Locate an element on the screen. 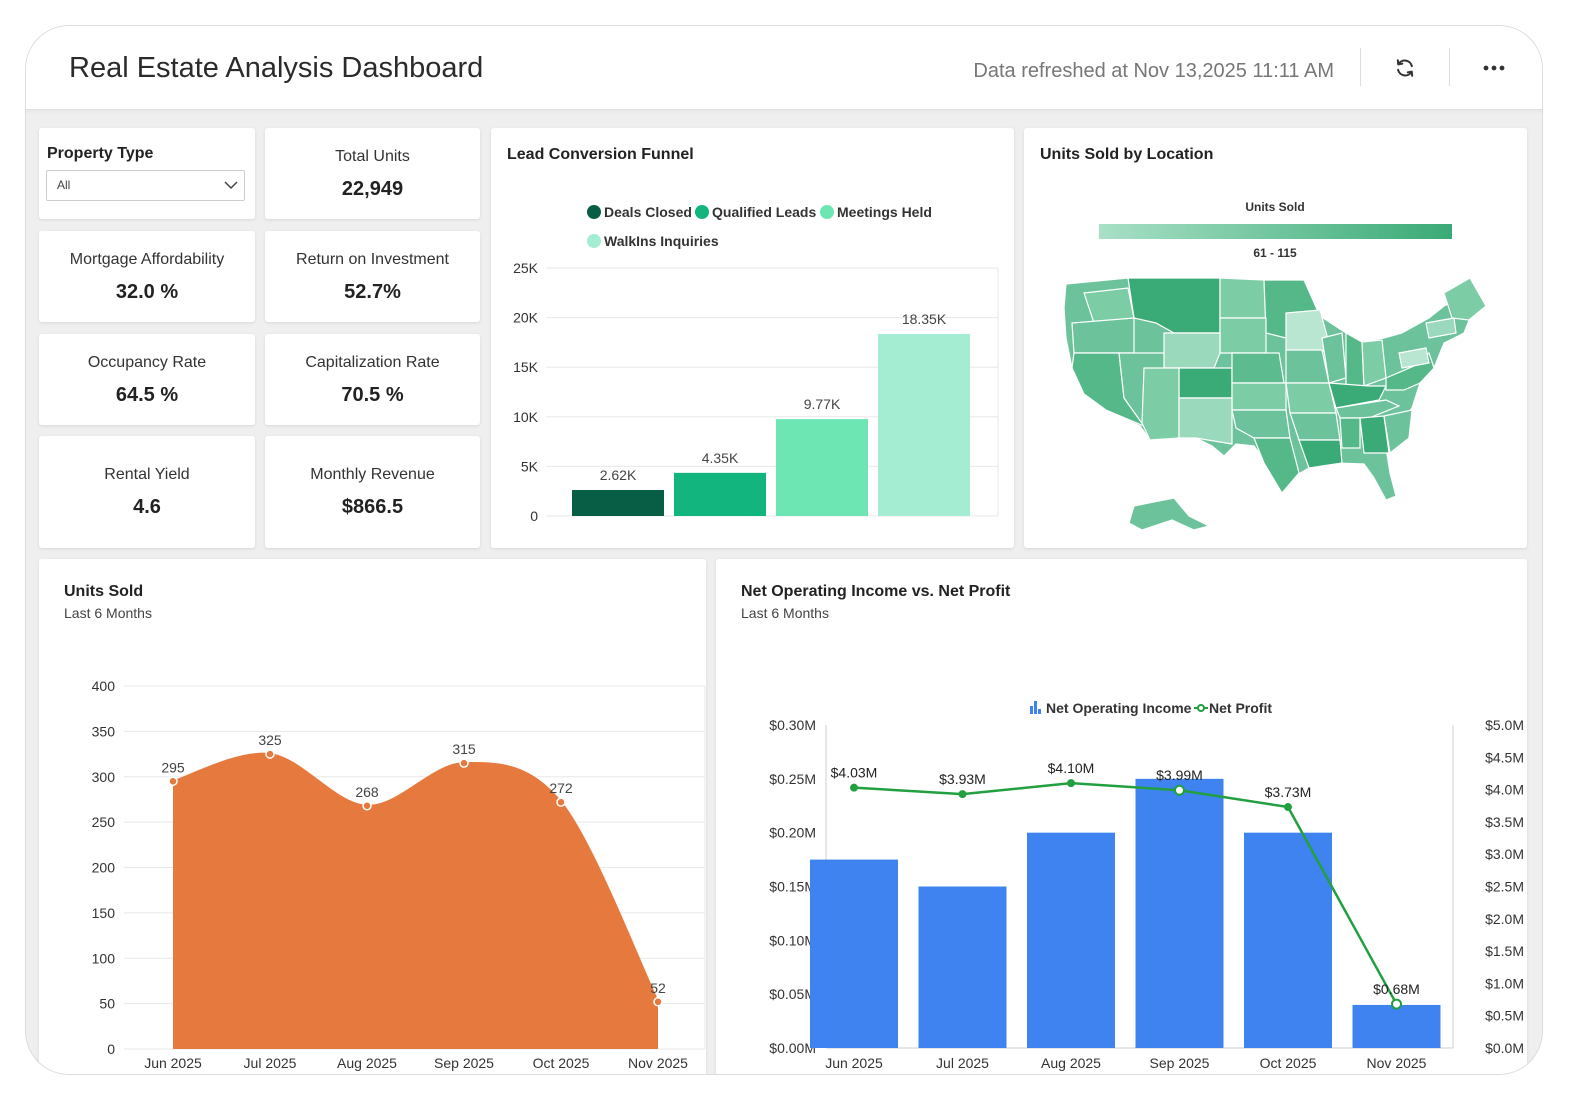 The width and height of the screenshot is (1586, 1112). refresh-icon is located at coordinates (1405, 68).